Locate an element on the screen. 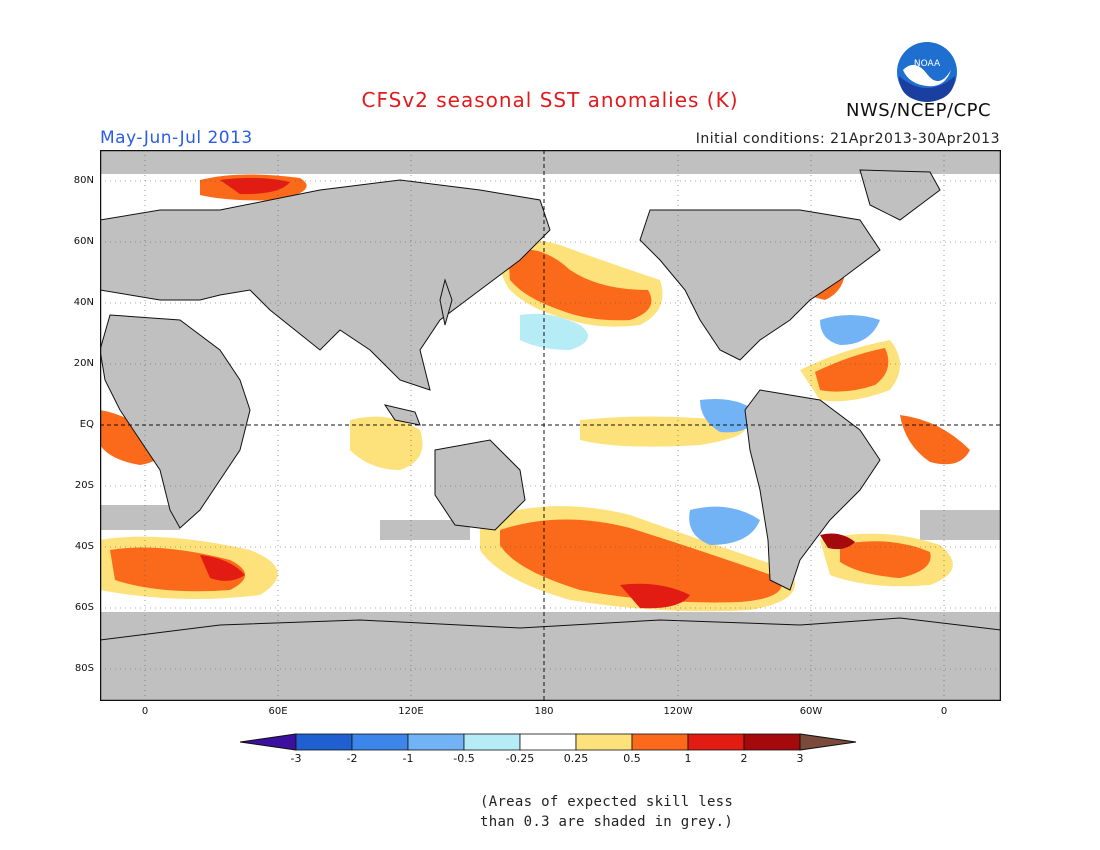  lat-label: 20S is located at coordinates (84, 485).